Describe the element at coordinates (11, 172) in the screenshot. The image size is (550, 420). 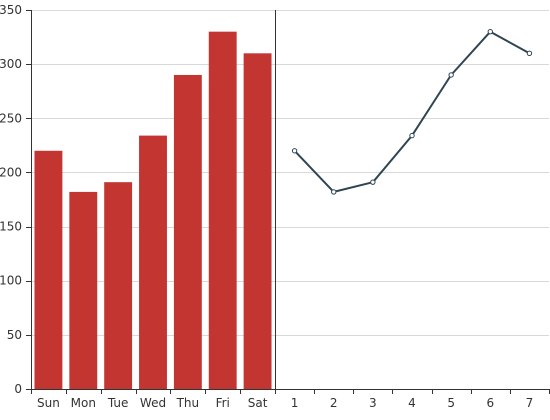
I see `y-tick-label: 200` at that location.